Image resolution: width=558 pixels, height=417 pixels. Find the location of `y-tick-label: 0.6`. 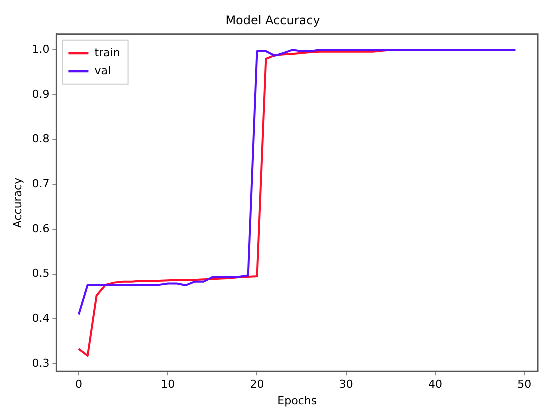

y-tick-label: 0.6 is located at coordinates (41, 229).